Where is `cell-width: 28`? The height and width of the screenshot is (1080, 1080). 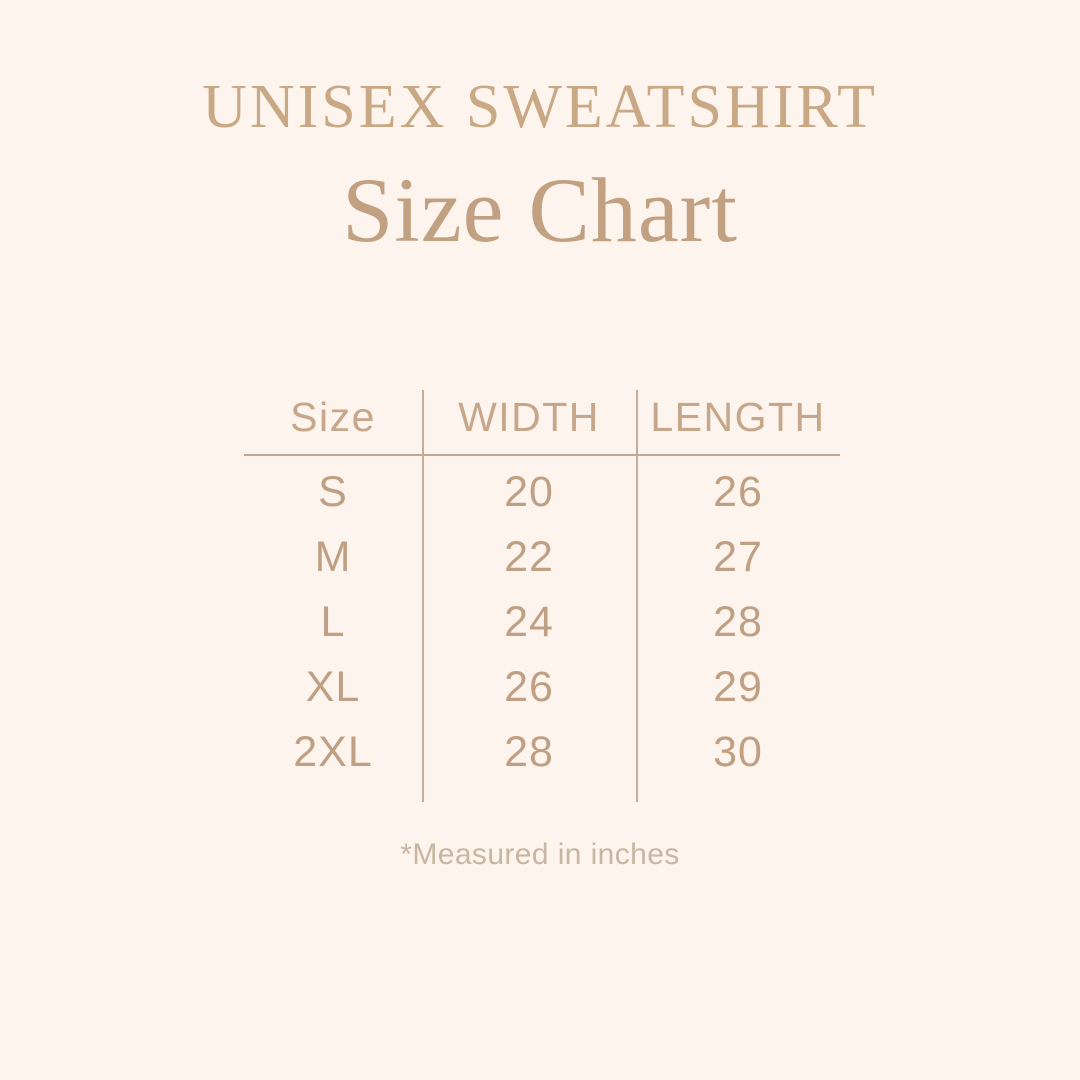
cell-width: 28 is located at coordinates (529, 752).